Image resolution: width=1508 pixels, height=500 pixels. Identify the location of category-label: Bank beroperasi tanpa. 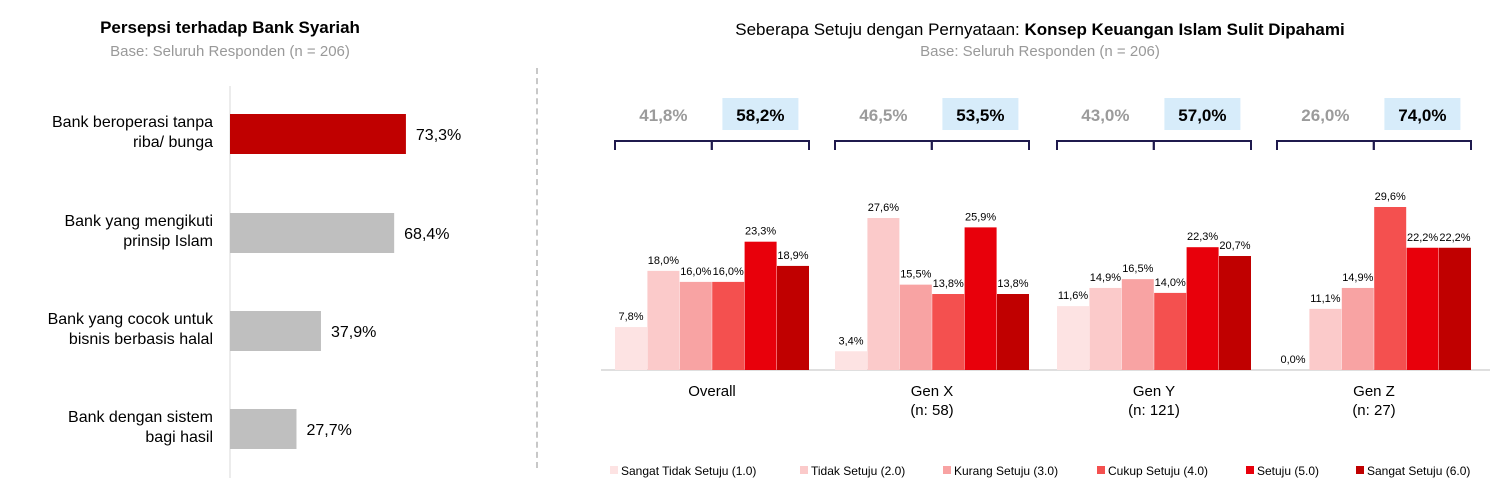
(132, 122).